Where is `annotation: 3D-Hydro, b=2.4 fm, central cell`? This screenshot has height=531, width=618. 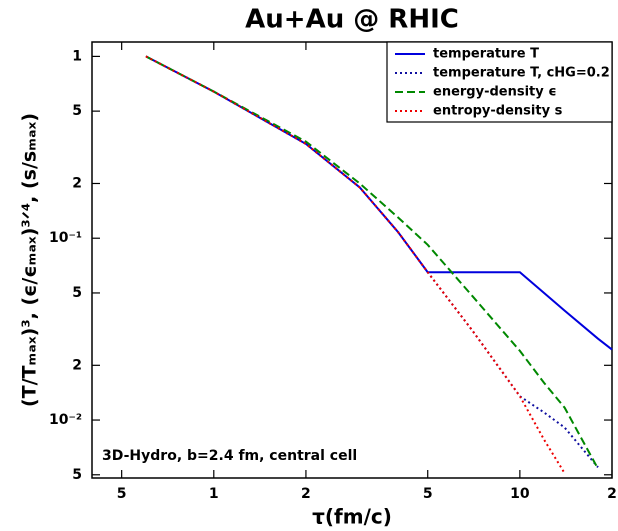 annotation: 3D-Hydro, b=2.4 fm, central cell is located at coordinates (229, 456).